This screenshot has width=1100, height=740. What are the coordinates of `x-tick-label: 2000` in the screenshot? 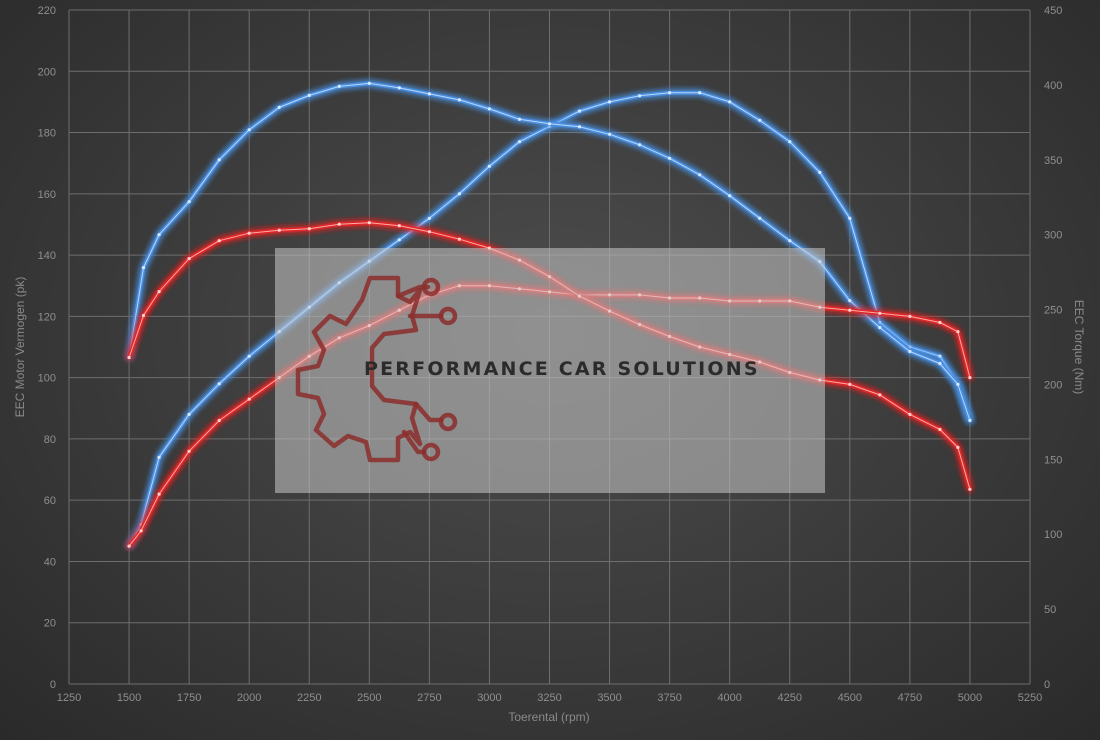 It's located at (249, 698).